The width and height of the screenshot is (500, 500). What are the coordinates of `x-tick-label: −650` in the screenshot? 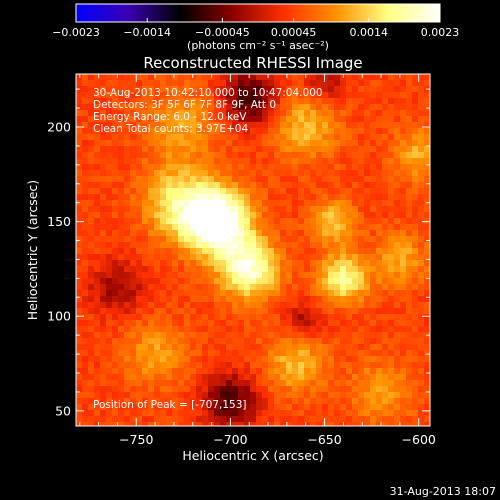 It's located at (324, 439).